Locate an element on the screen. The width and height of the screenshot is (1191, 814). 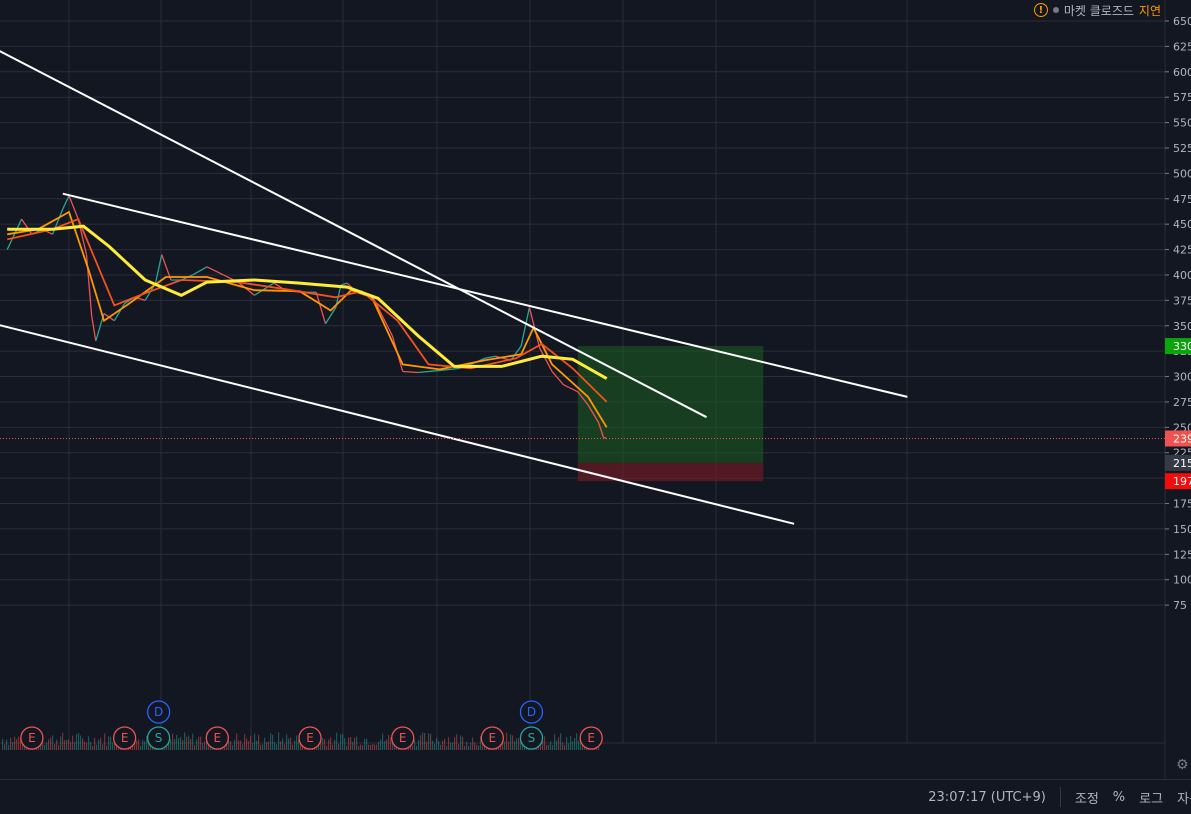
adjust-button: 조정 is located at coordinates (1086, 799).